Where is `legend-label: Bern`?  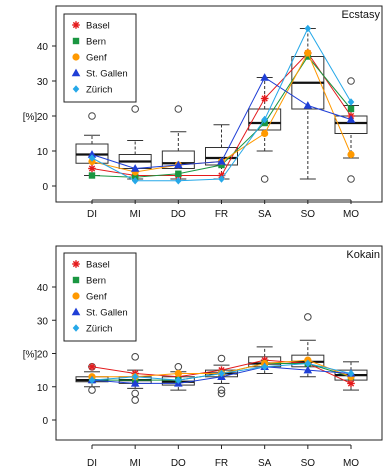
legend-label: Bern is located at coordinates (96, 42).